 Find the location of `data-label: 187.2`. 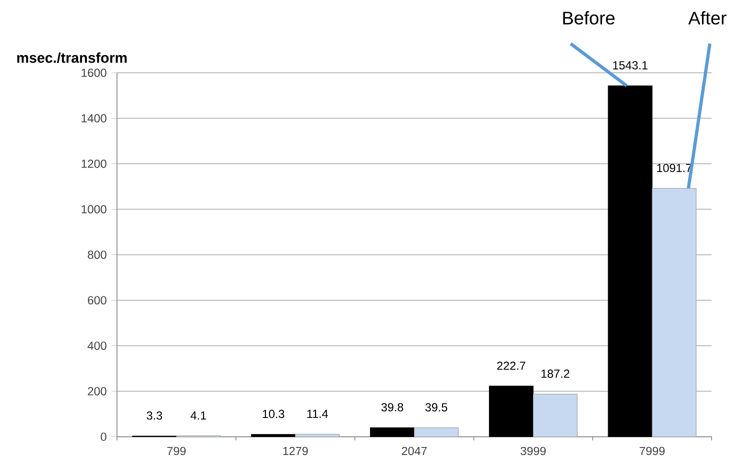

data-label: 187.2 is located at coordinates (555, 374).